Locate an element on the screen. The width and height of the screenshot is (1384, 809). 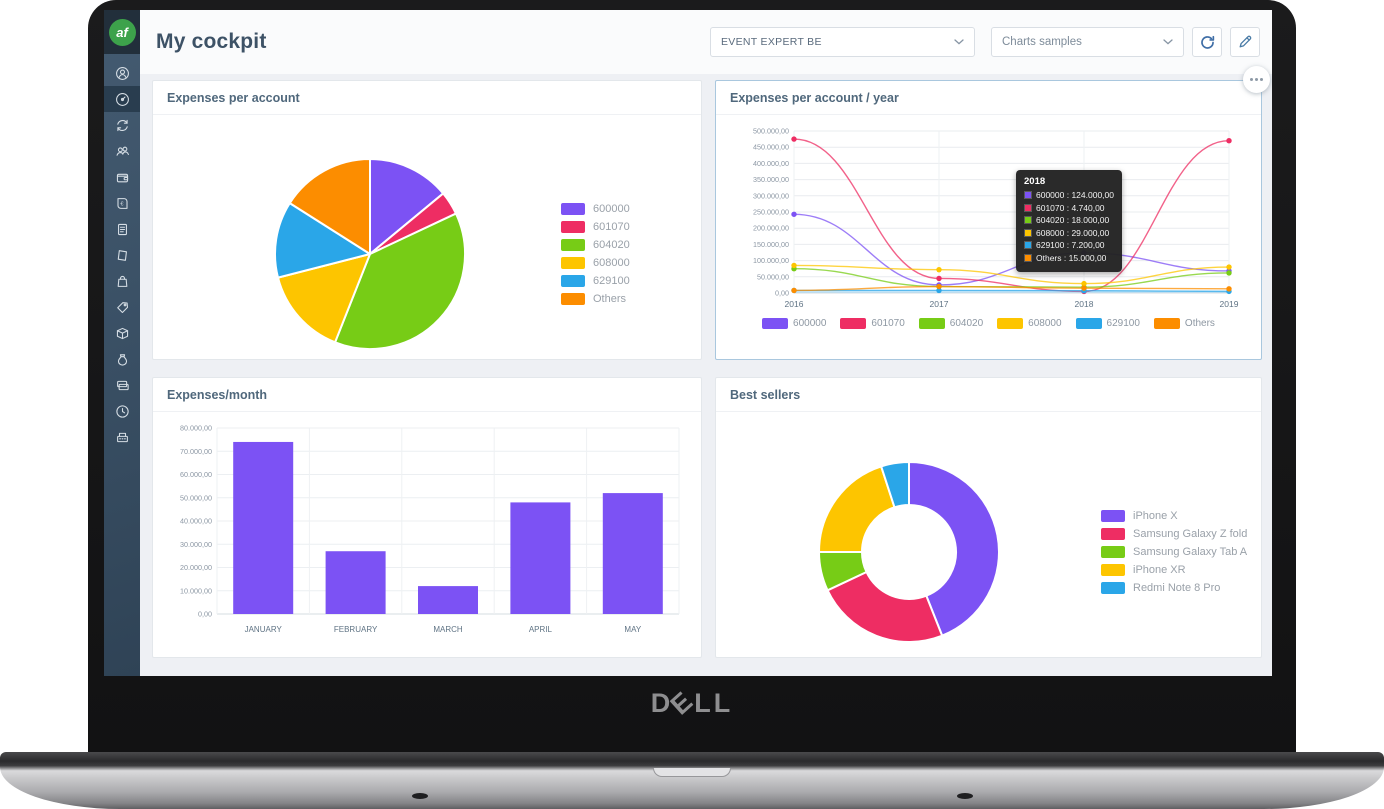
bar-may is located at coordinates (632, 553).